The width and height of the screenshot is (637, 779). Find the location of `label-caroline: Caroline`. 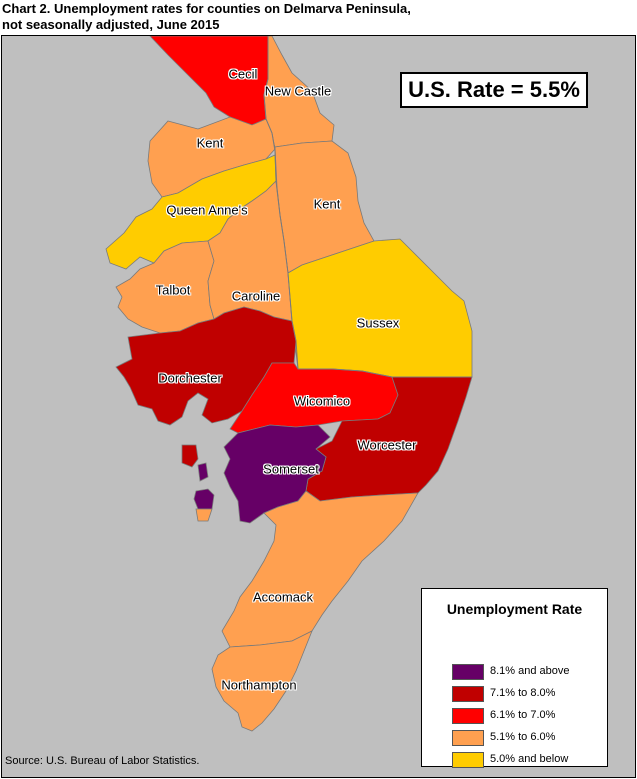

label-caroline: Caroline is located at coordinates (256, 296).